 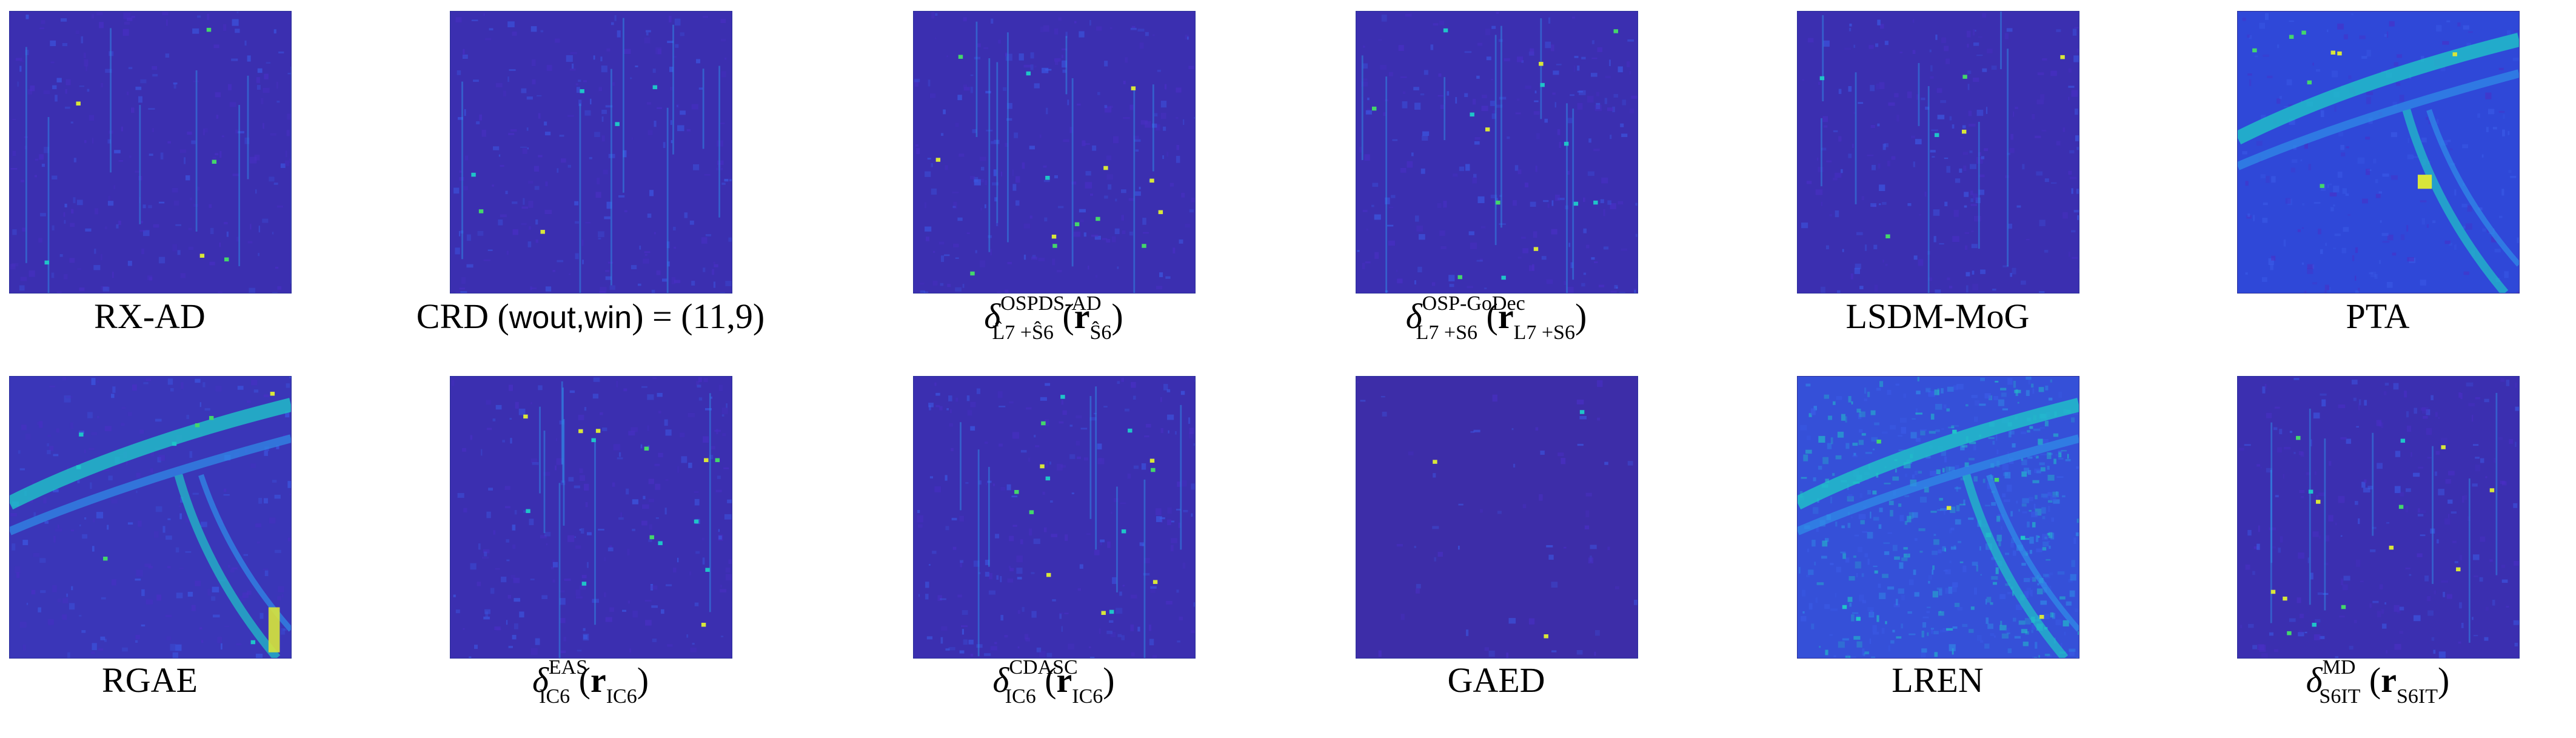 What do you see at coordinates (1053, 682) in the screenshot?
I see `caption-cdasc: δCDASCIC6 (rIC6)` at bounding box center [1053, 682].